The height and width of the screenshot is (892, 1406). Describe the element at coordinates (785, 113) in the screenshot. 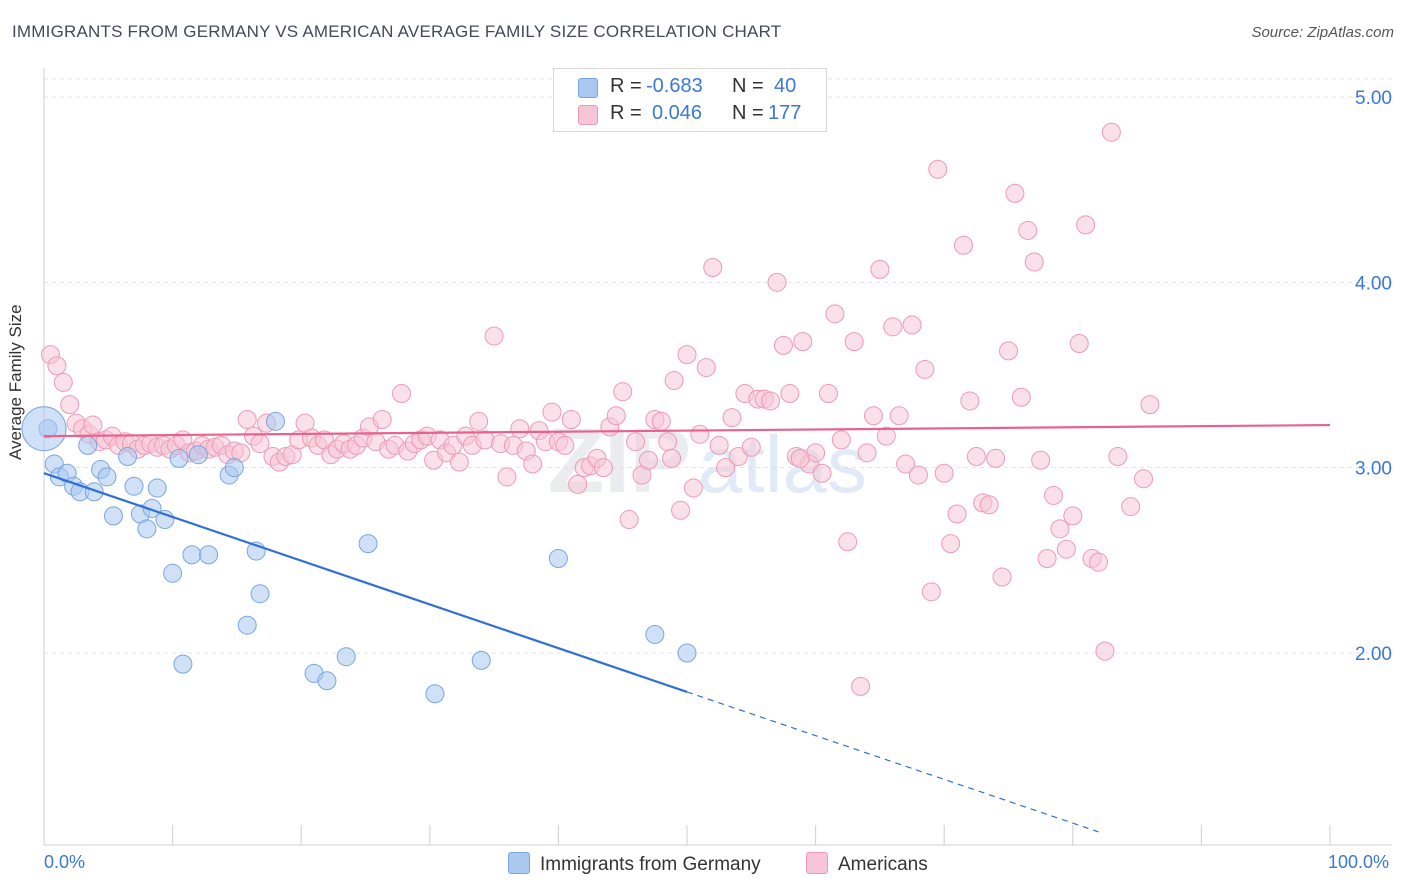

I see `legend-n-value: 177` at that location.